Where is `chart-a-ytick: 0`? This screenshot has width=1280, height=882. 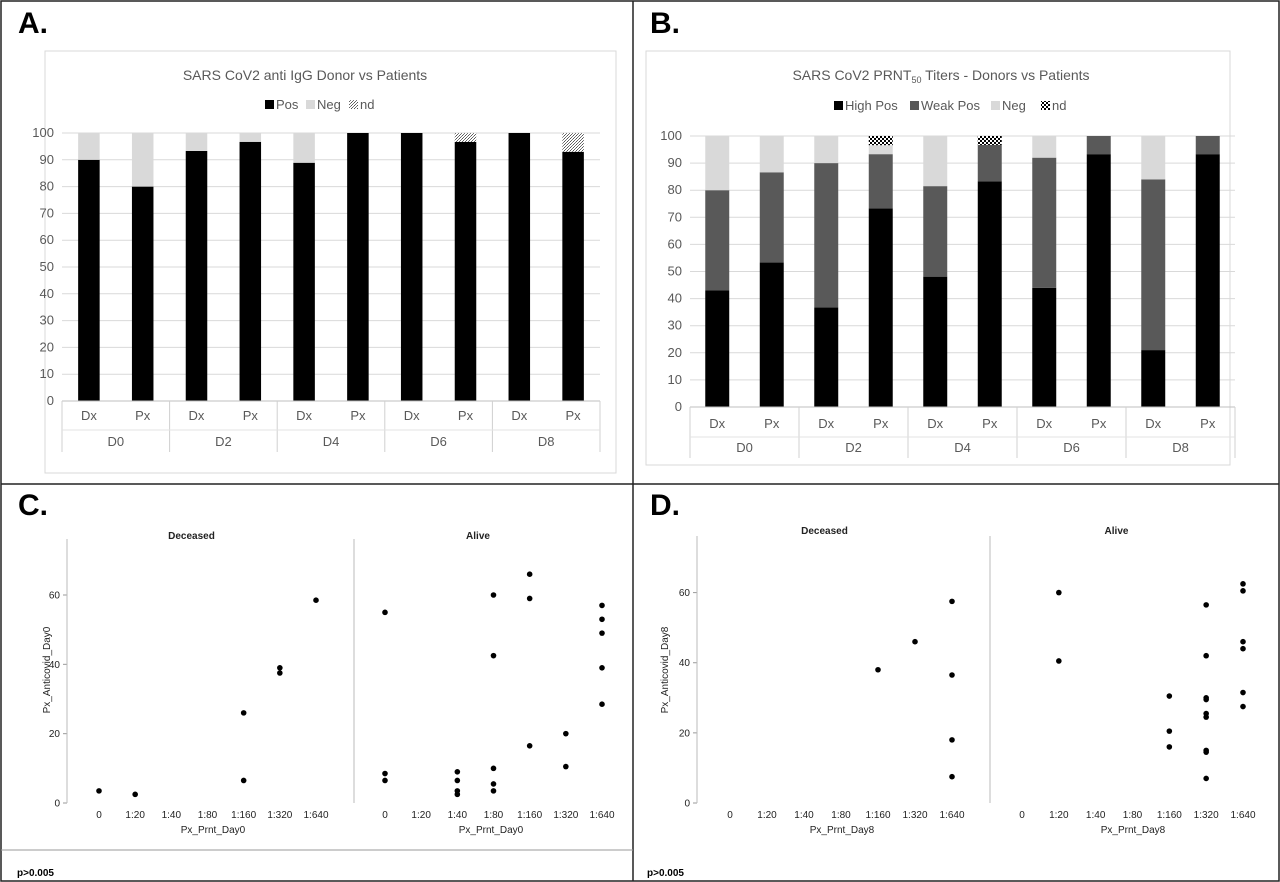
chart-a-ytick: 0 is located at coordinates (50, 400).